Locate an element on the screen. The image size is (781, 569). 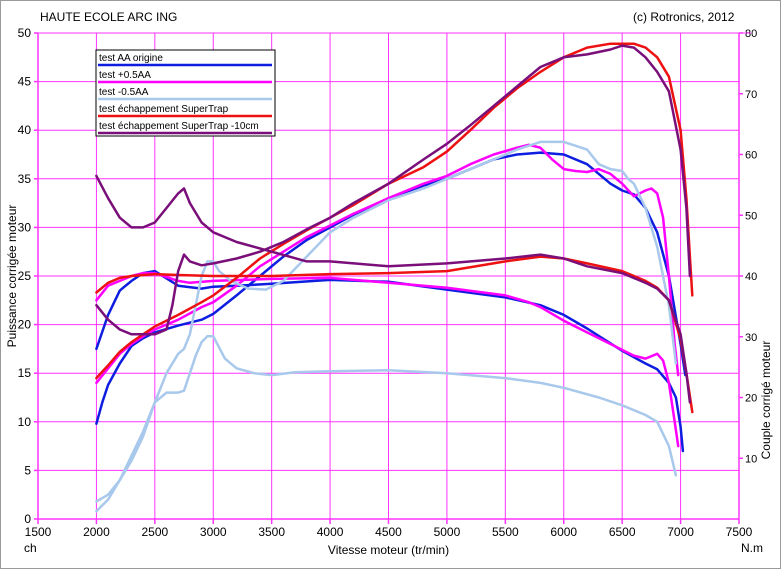
y-left-tick-label: 35 is located at coordinates (25, 179).